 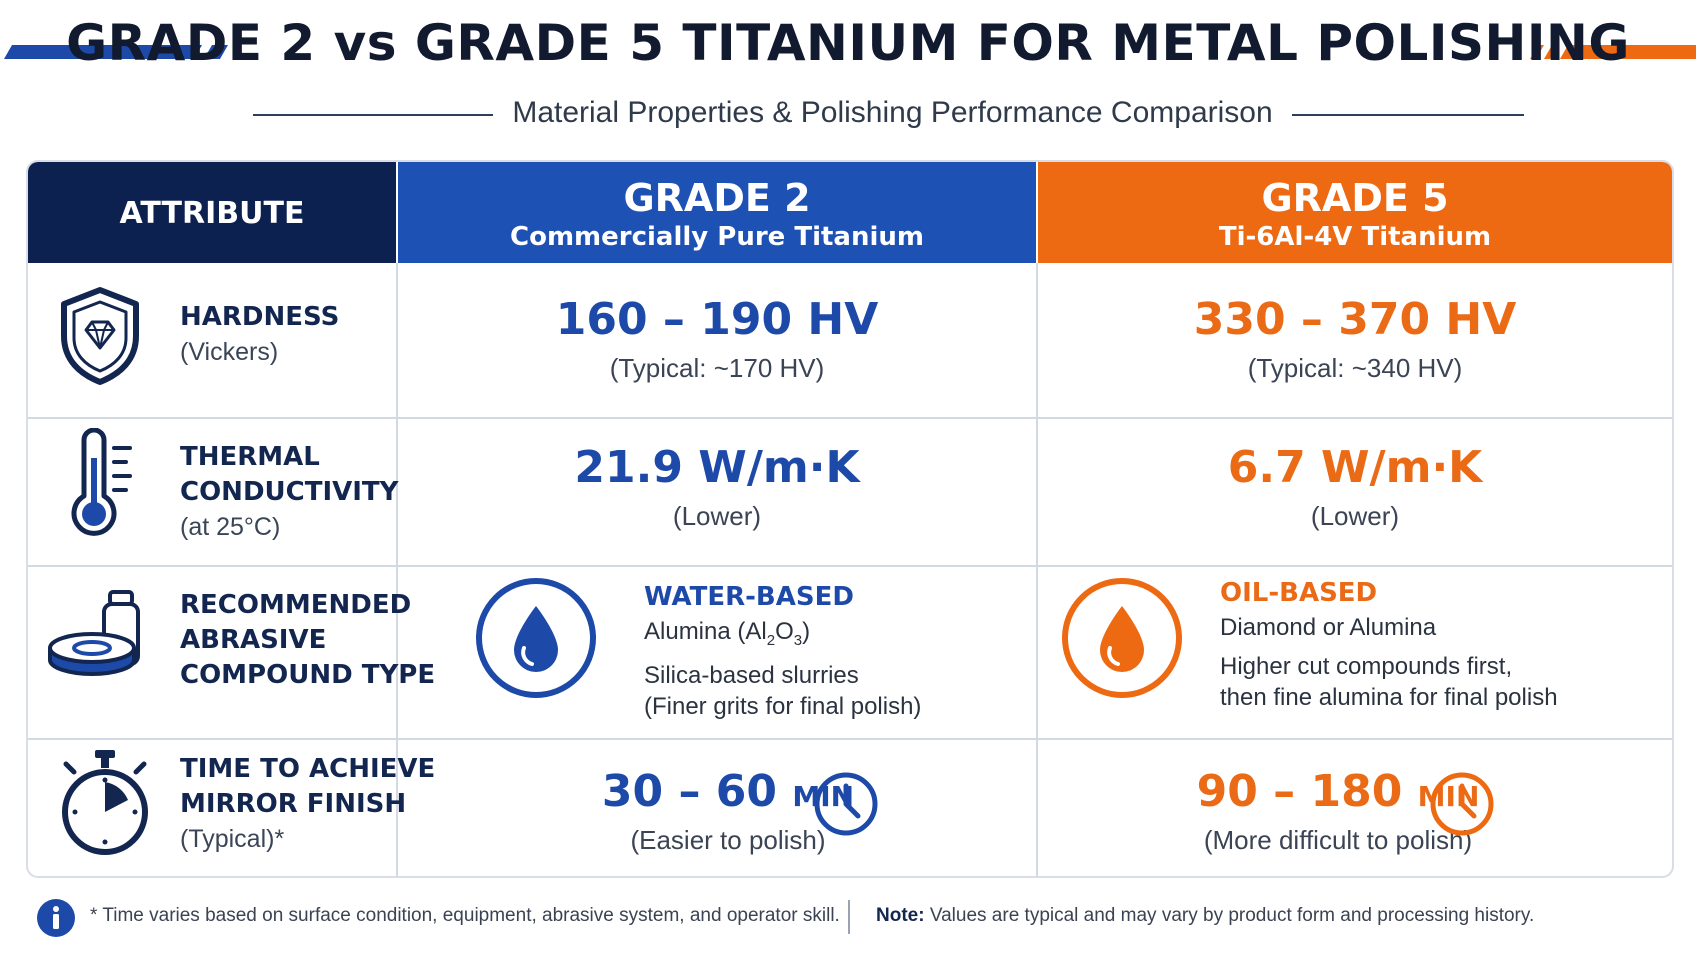 What do you see at coordinates (1366, 666) in the screenshot?
I see `grade5-compound-line-2: Higher cut compounds first,` at bounding box center [1366, 666].